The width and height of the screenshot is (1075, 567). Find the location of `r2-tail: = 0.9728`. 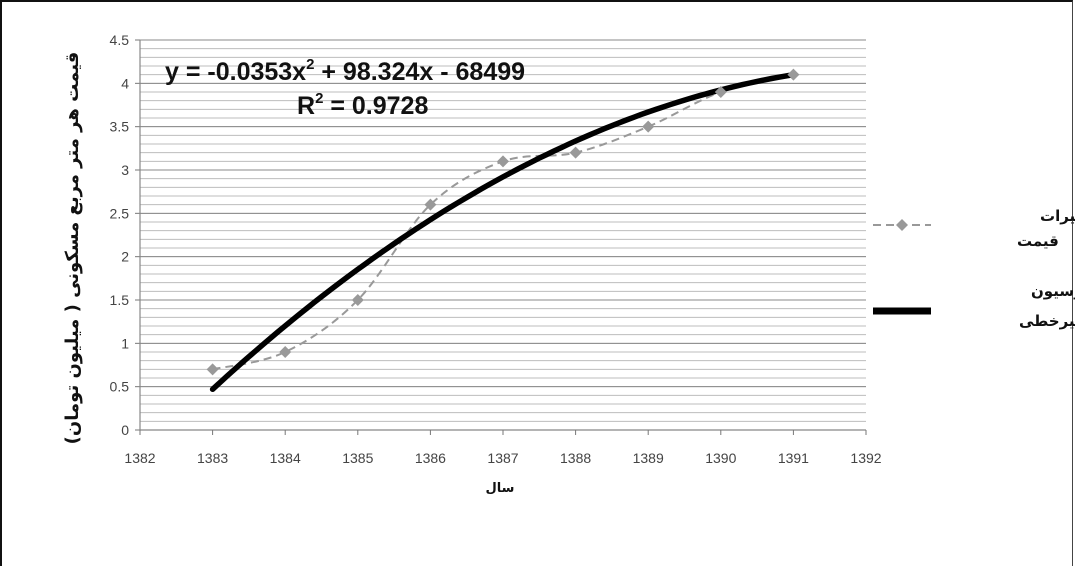

r2-tail: = 0.9728 is located at coordinates (375, 106).